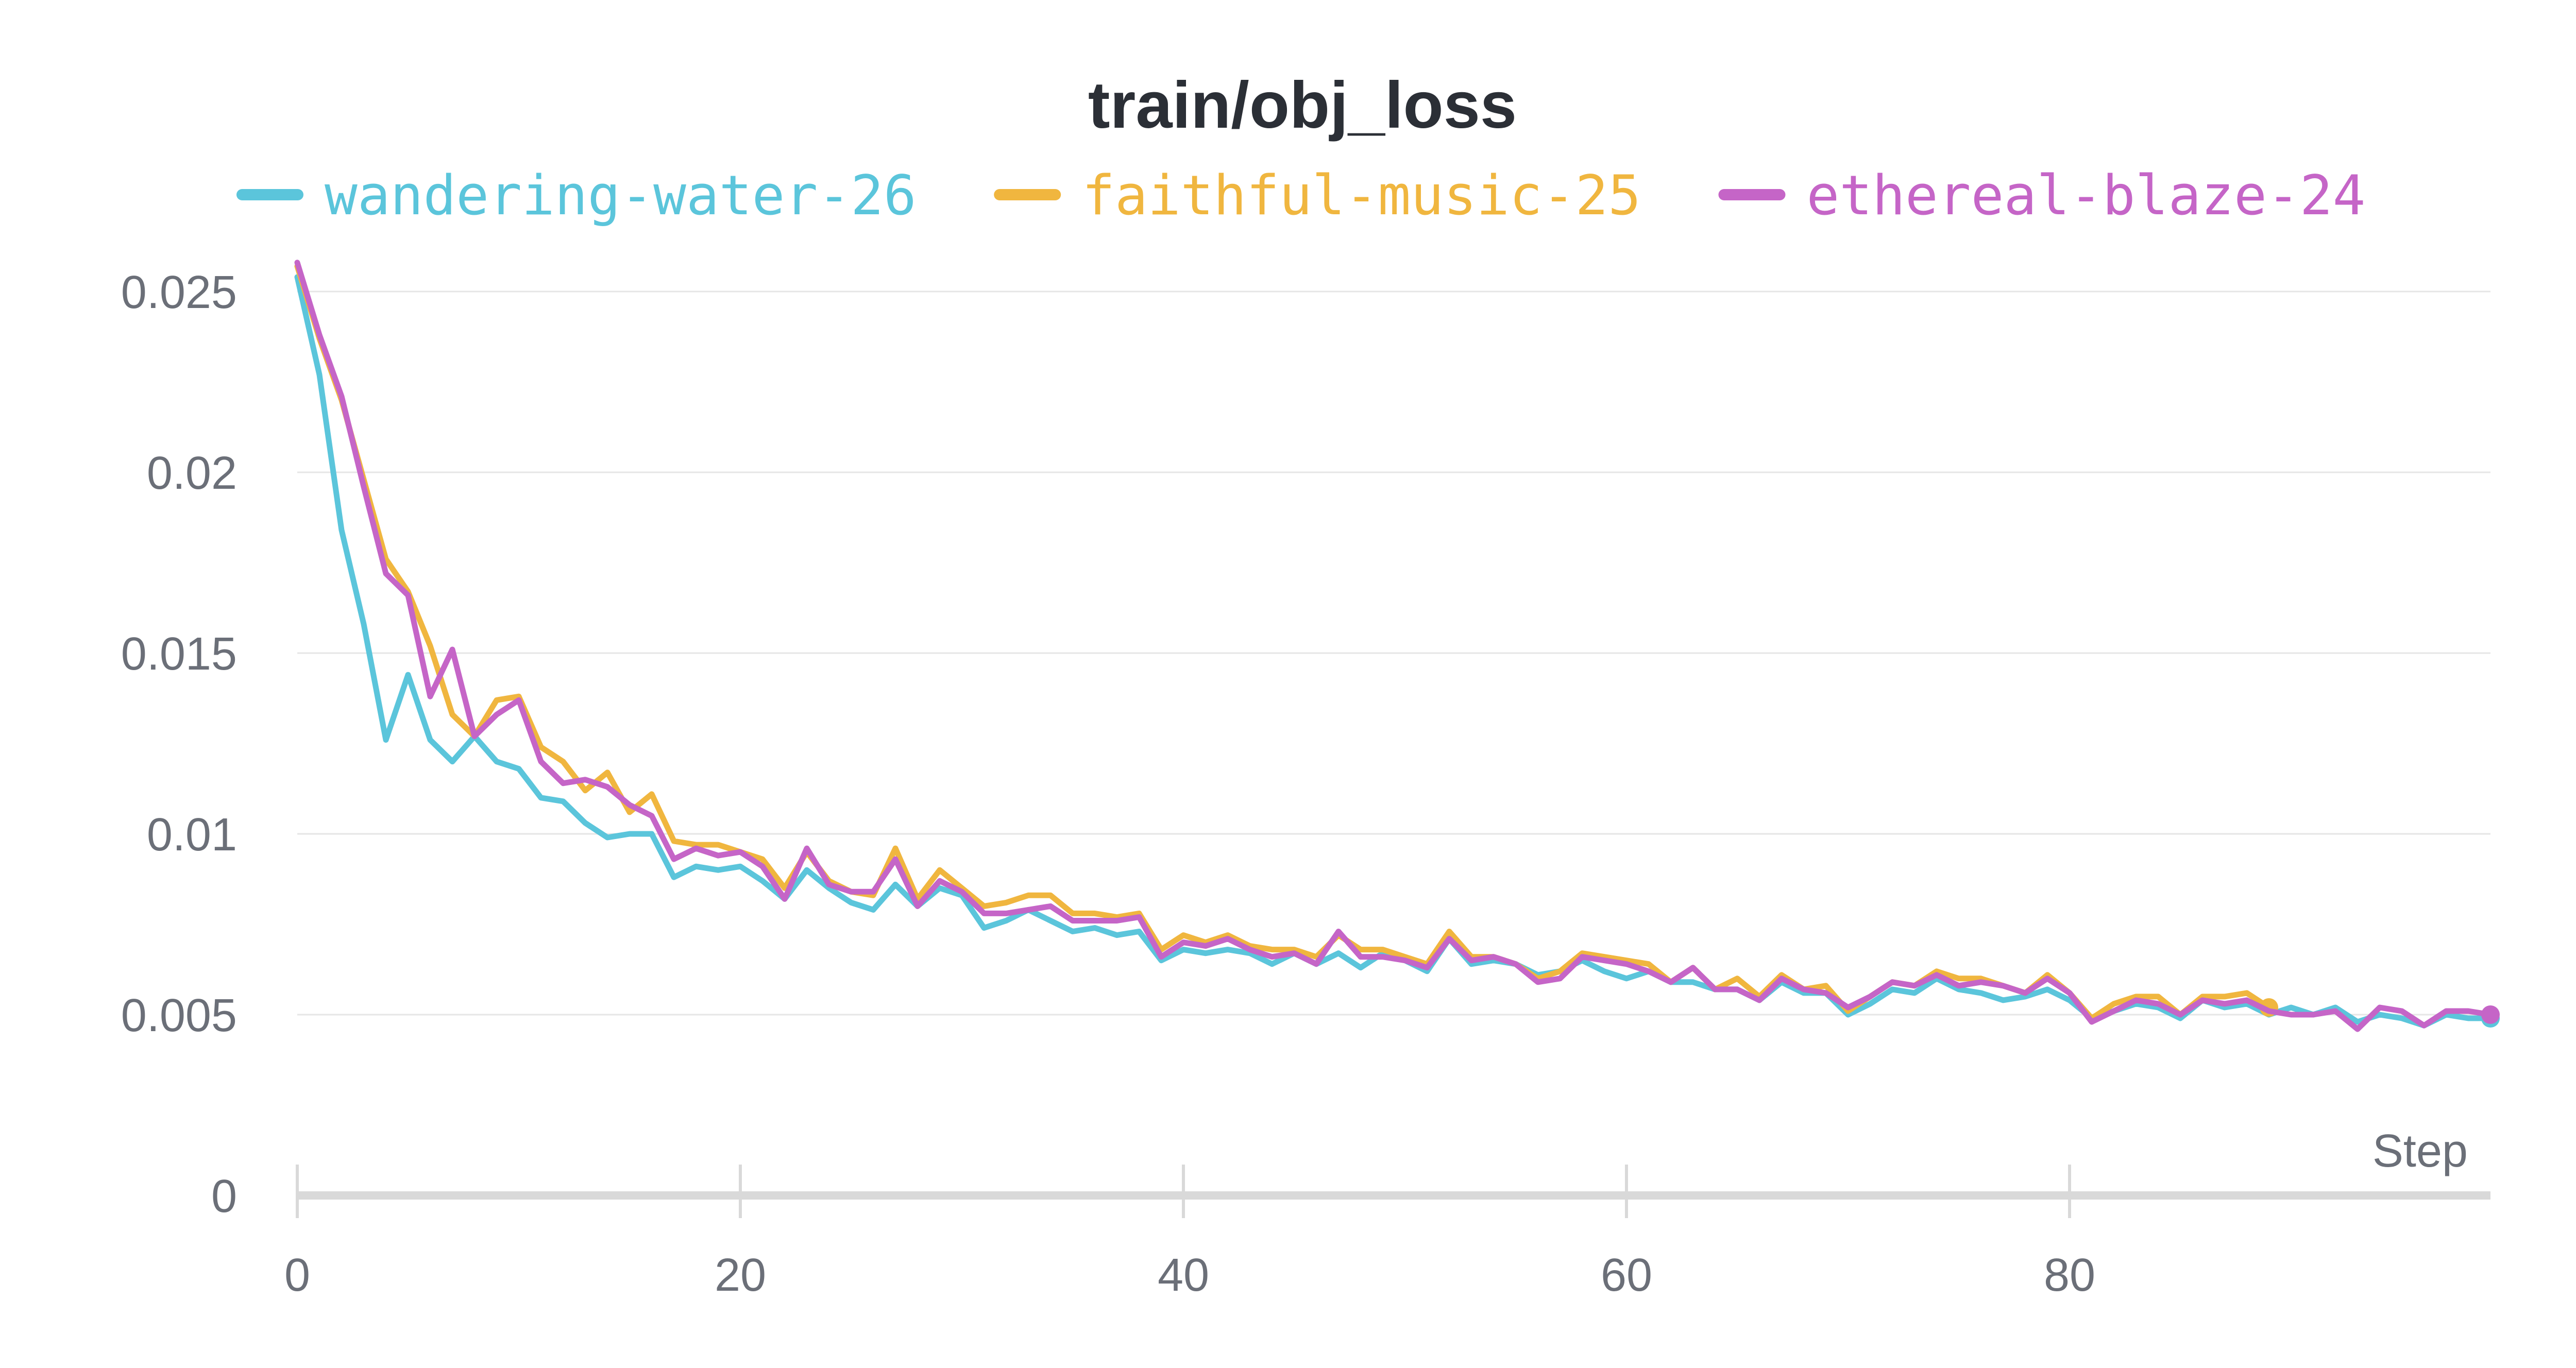  Describe the element at coordinates (179, 654) in the screenshot. I see `y-tick-label: 0.015` at that location.